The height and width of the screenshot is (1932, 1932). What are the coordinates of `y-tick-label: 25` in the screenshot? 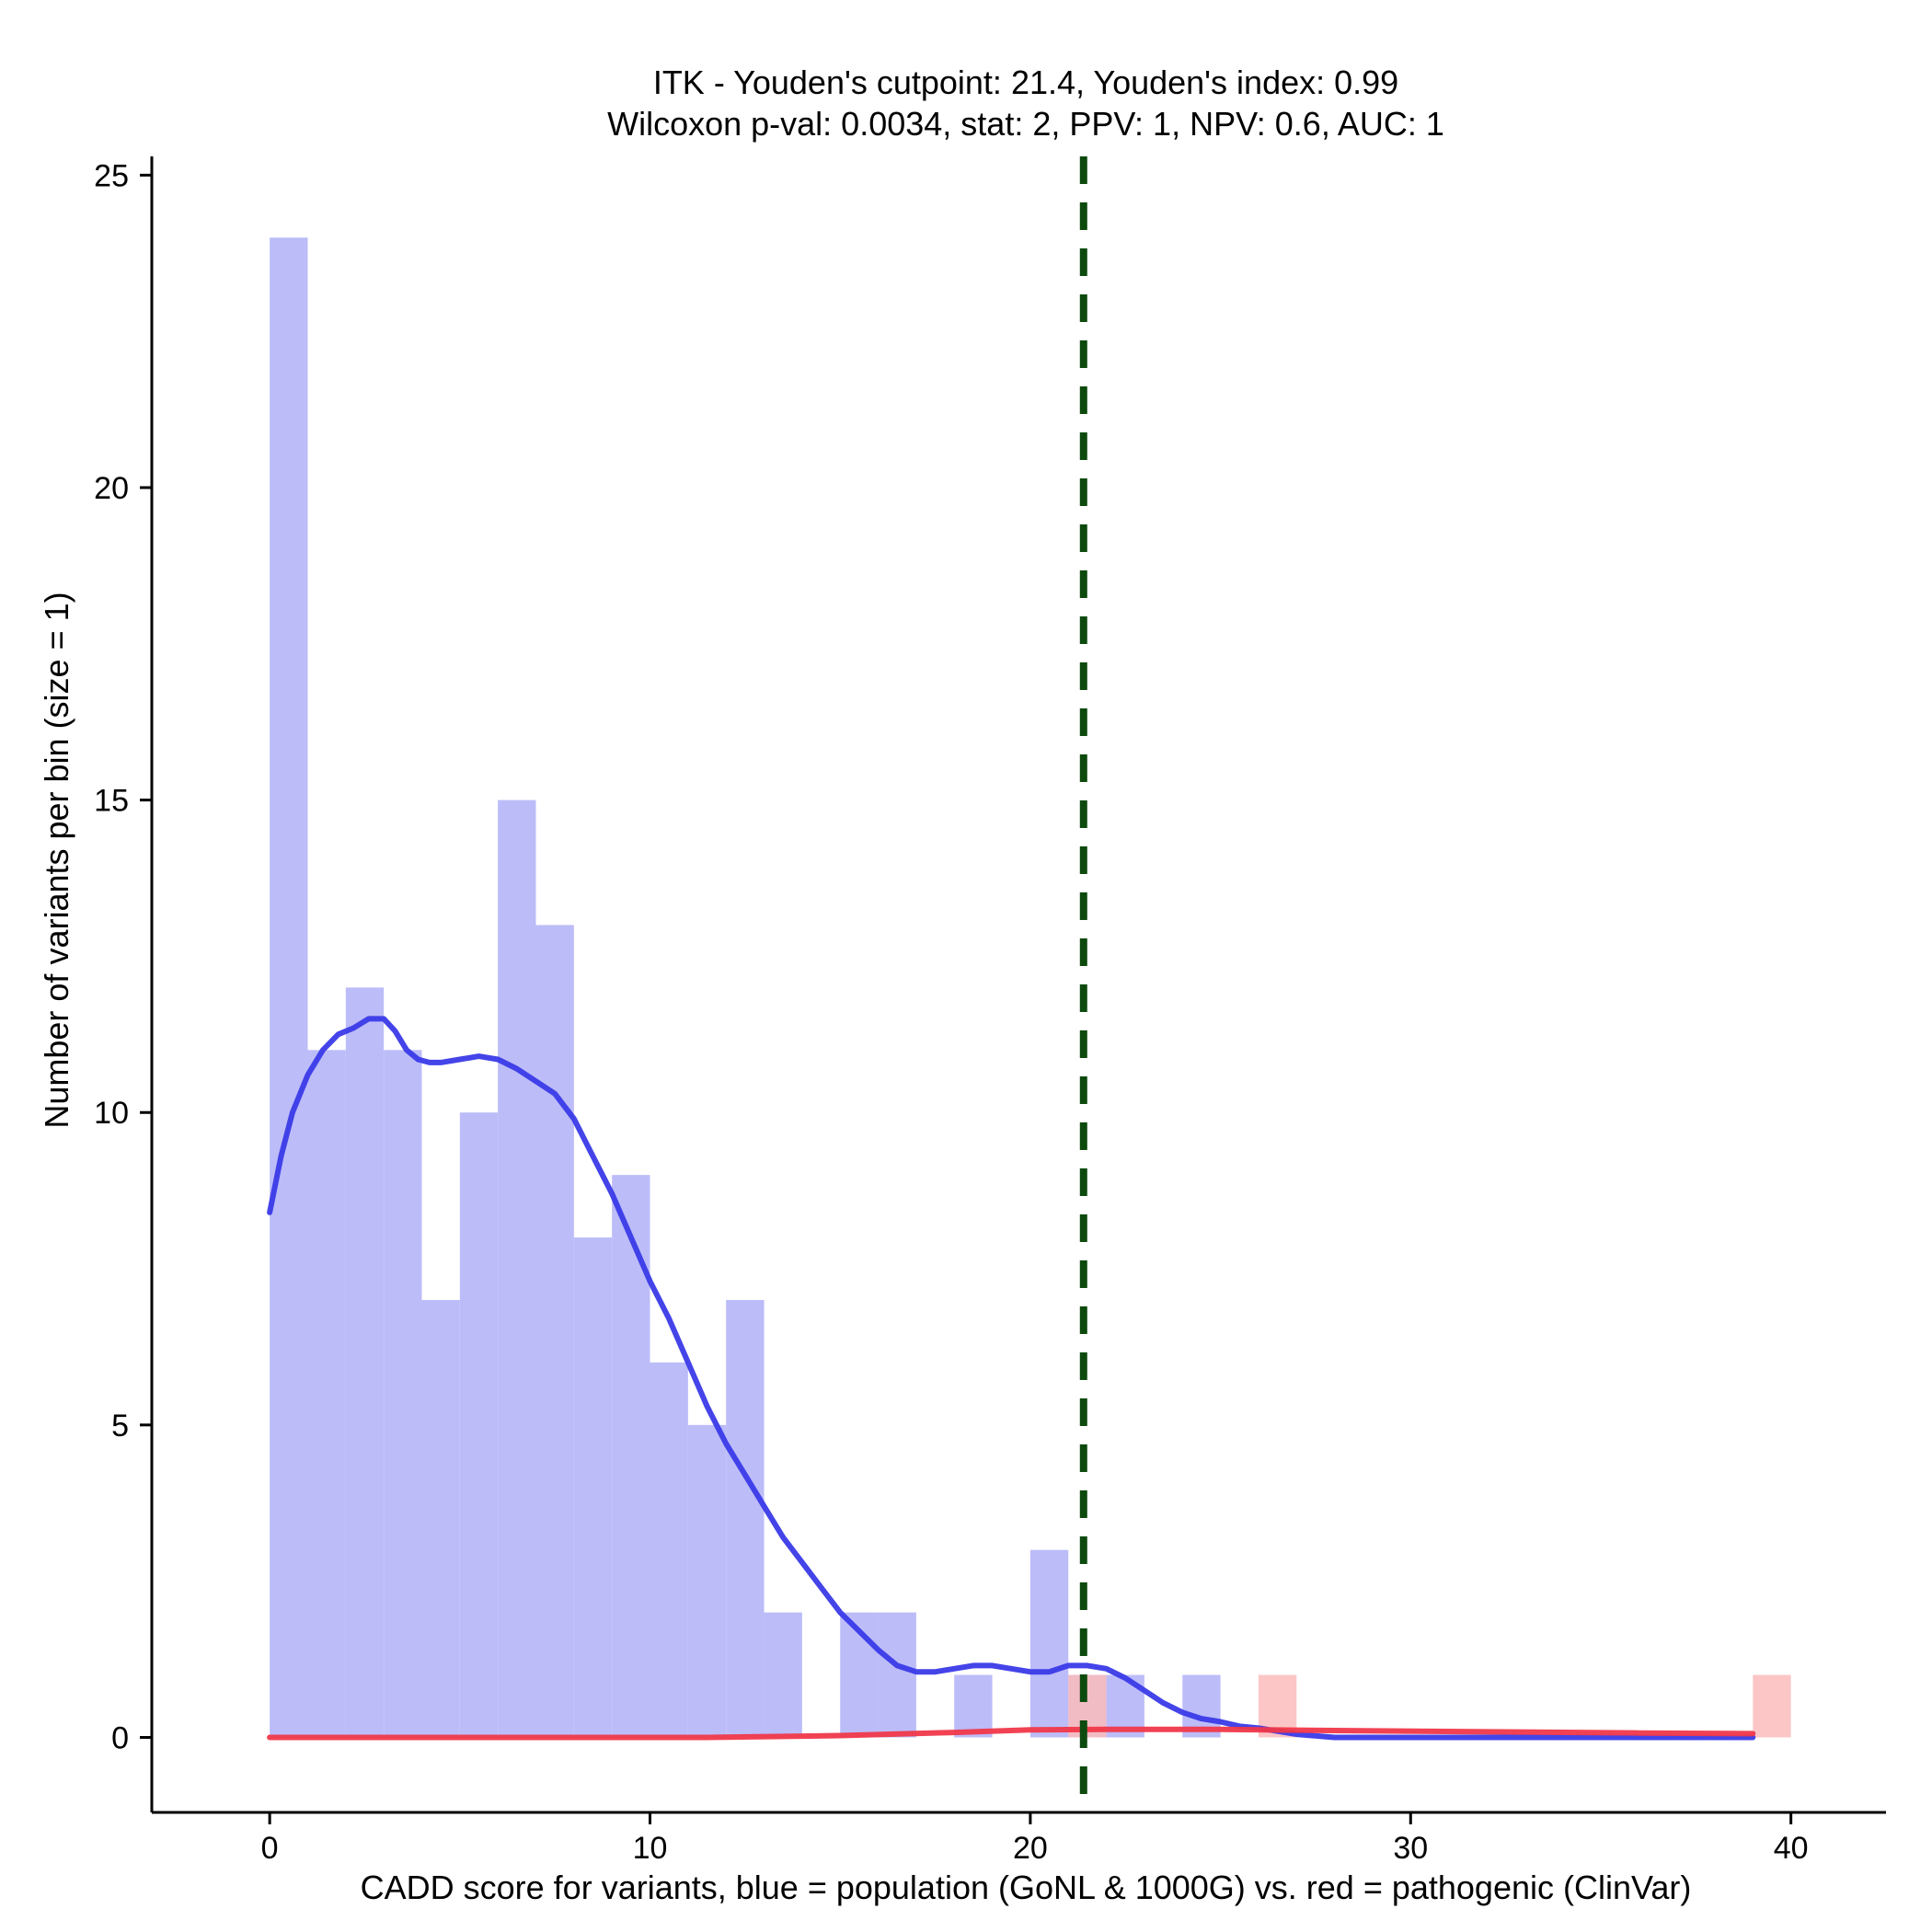 It's located at (111, 175).